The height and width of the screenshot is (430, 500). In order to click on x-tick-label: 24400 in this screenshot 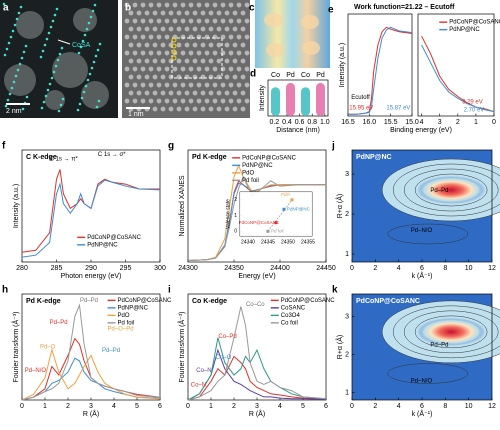, I will do `click(280, 268)`.